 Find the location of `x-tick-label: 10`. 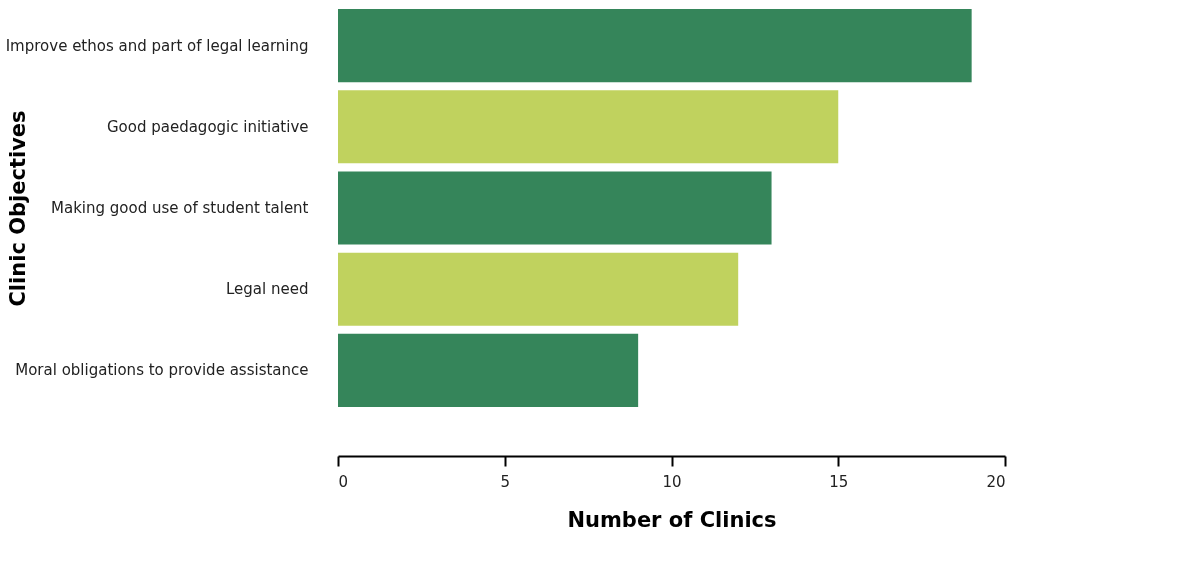

x-tick-label: 10 is located at coordinates (672, 481).